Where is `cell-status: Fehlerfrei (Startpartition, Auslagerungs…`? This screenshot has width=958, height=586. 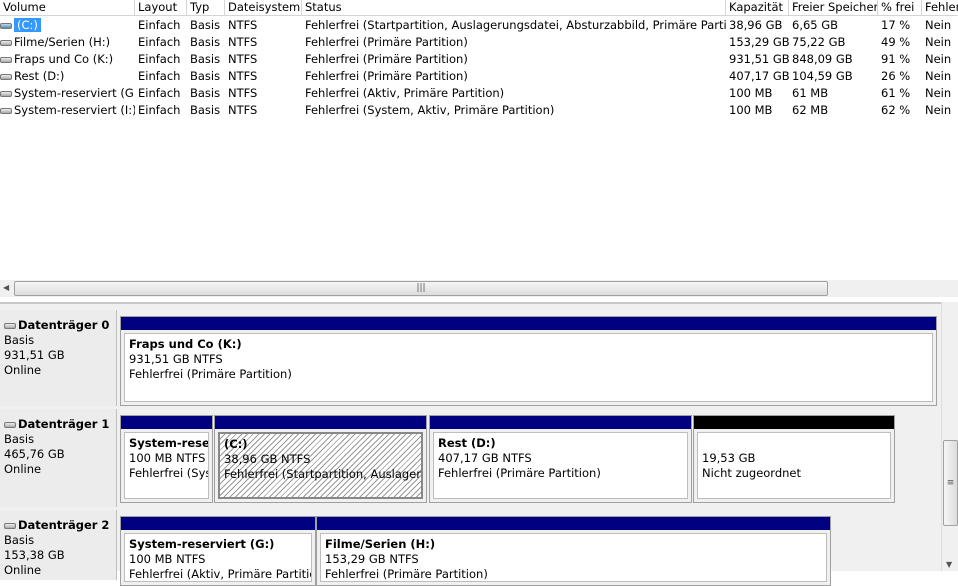 cell-status: Fehlerfrei (Startpartition, Auslagerungs… is located at coordinates (515, 25).